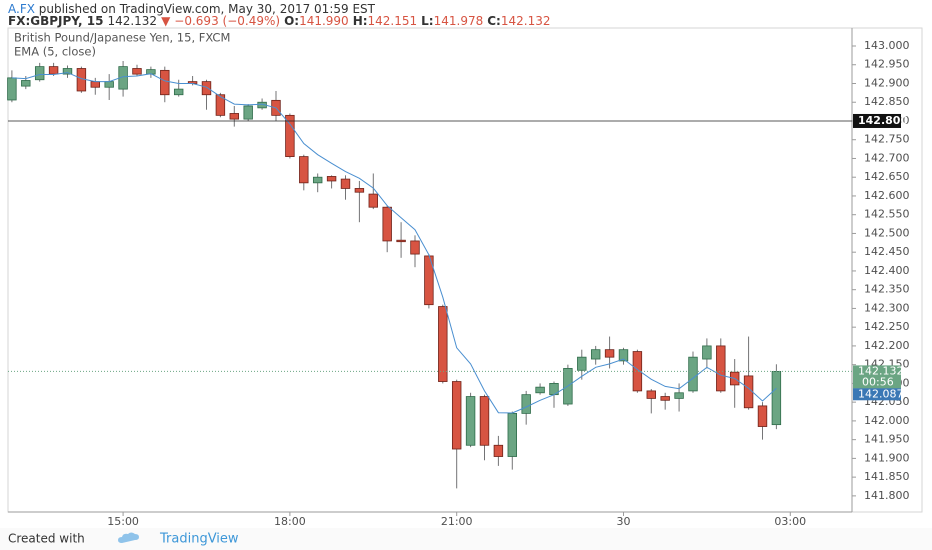 The width and height of the screenshot is (932, 550). Describe the element at coordinates (457, 521) in the screenshot. I see `x-tick-label: 21:00` at that location.